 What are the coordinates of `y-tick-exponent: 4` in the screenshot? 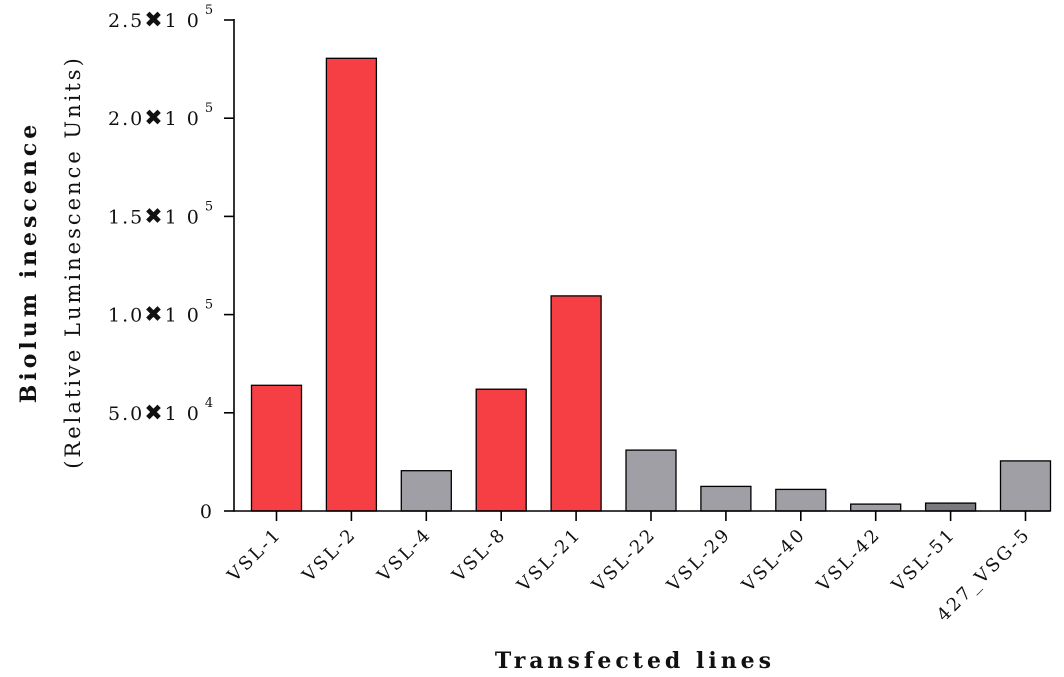 It's located at (210, 403).